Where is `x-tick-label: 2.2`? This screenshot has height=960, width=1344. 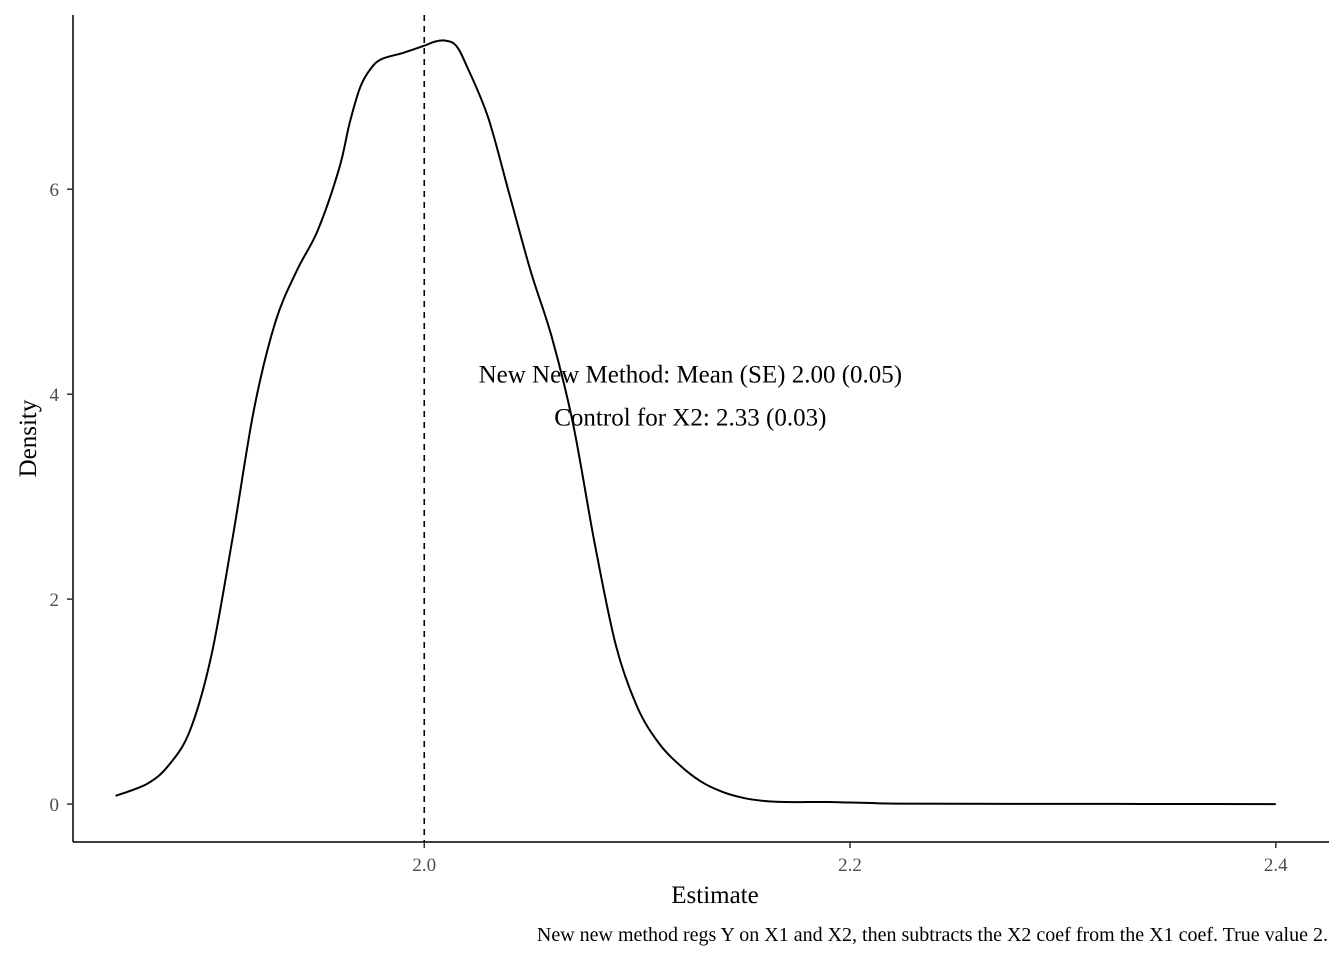
x-tick-label: 2.2 is located at coordinates (850, 865).